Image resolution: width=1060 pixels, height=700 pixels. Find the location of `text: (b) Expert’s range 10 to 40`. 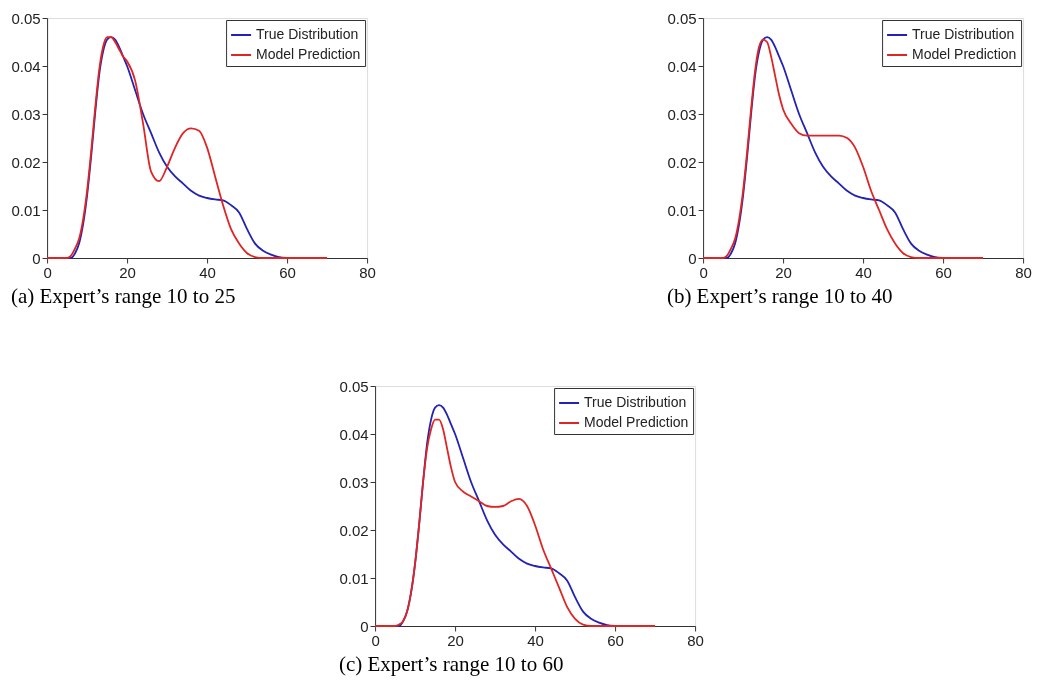

text: (b) Expert’s range 10 to 40 is located at coordinates (779, 296).